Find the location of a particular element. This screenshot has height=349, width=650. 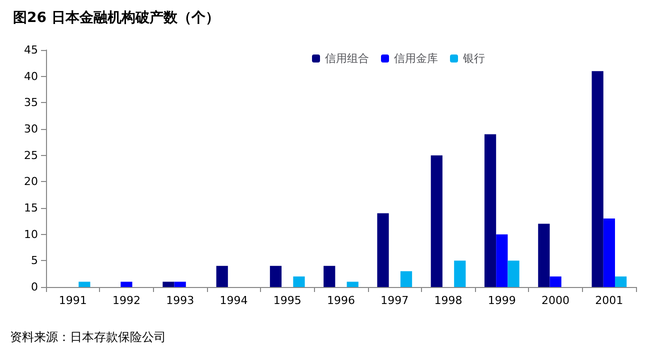

x-tick-label: 1996 is located at coordinates (341, 300).